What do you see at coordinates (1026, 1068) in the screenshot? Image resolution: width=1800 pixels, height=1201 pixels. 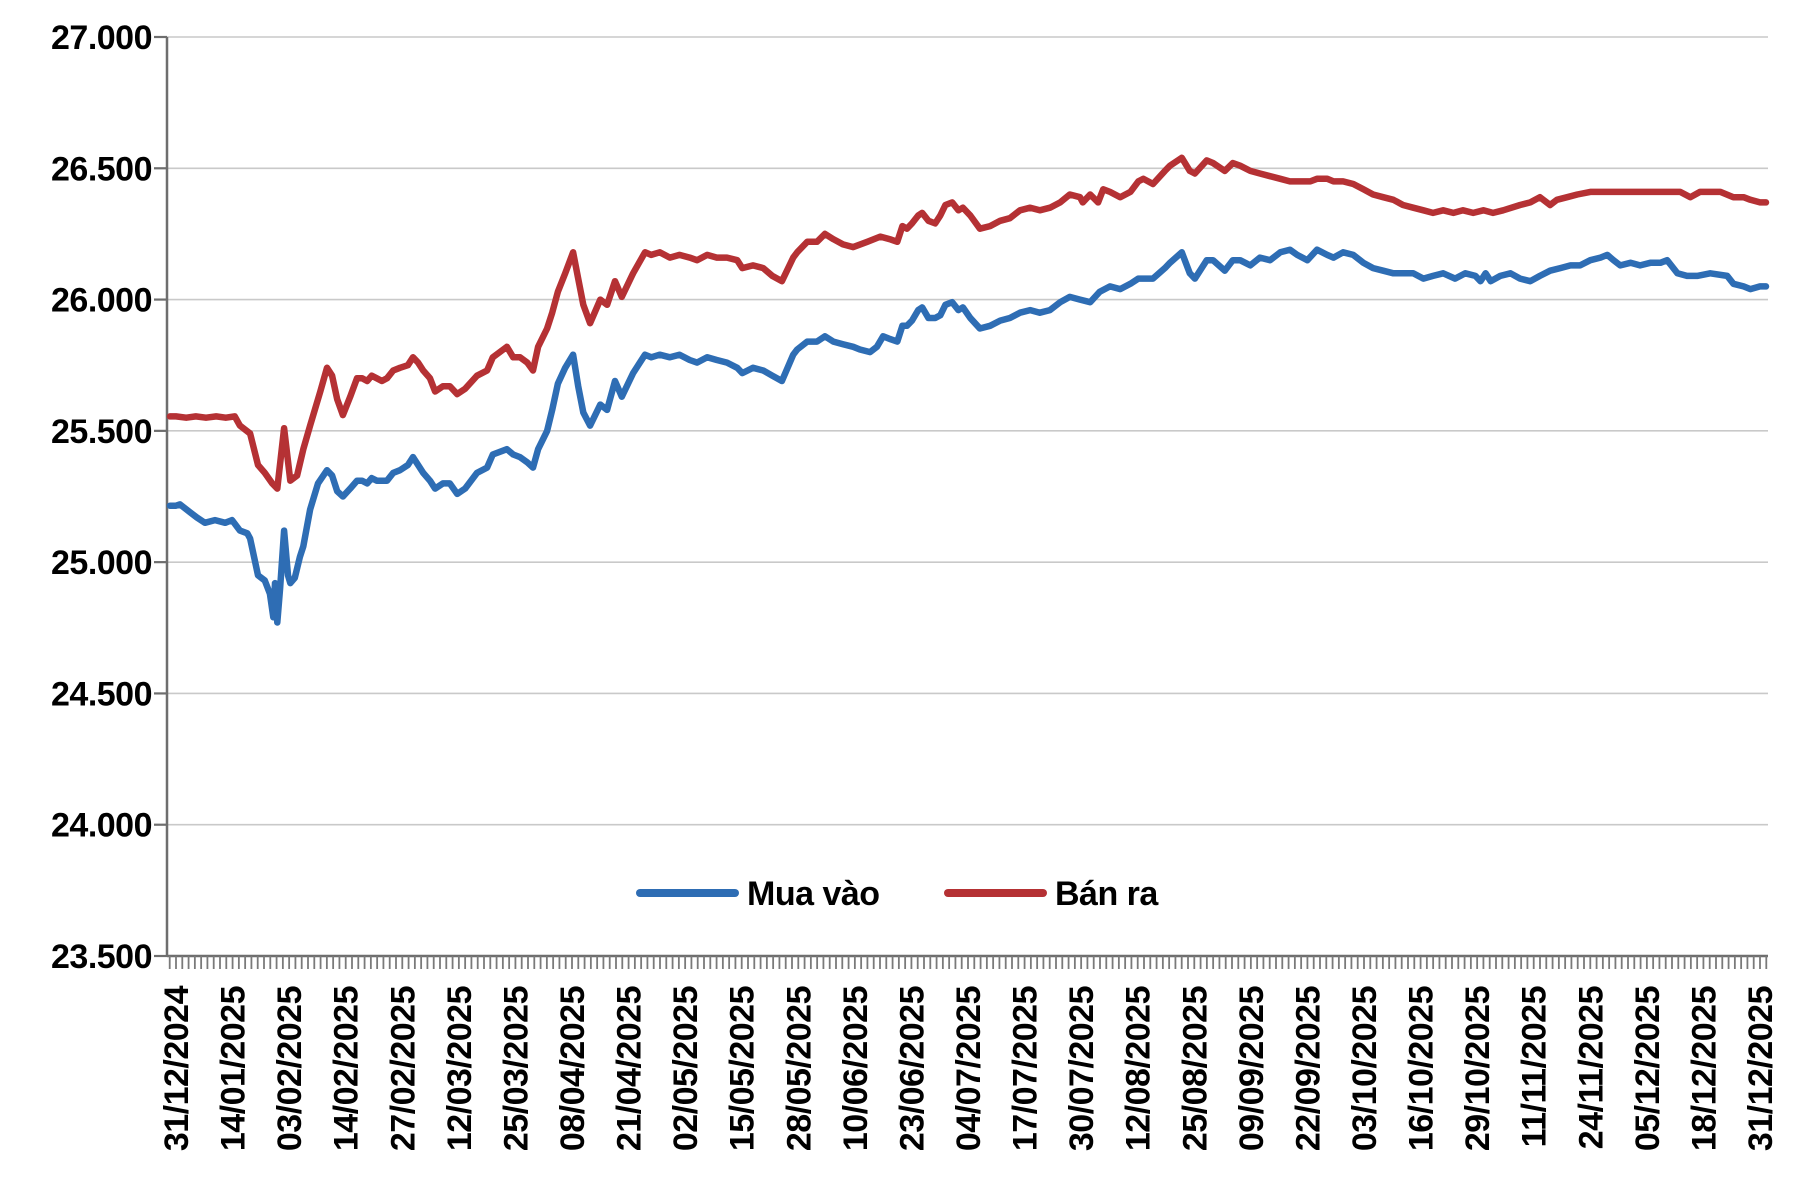 I see `x-axis-tick-label: 17/07/2025` at bounding box center [1026, 1068].